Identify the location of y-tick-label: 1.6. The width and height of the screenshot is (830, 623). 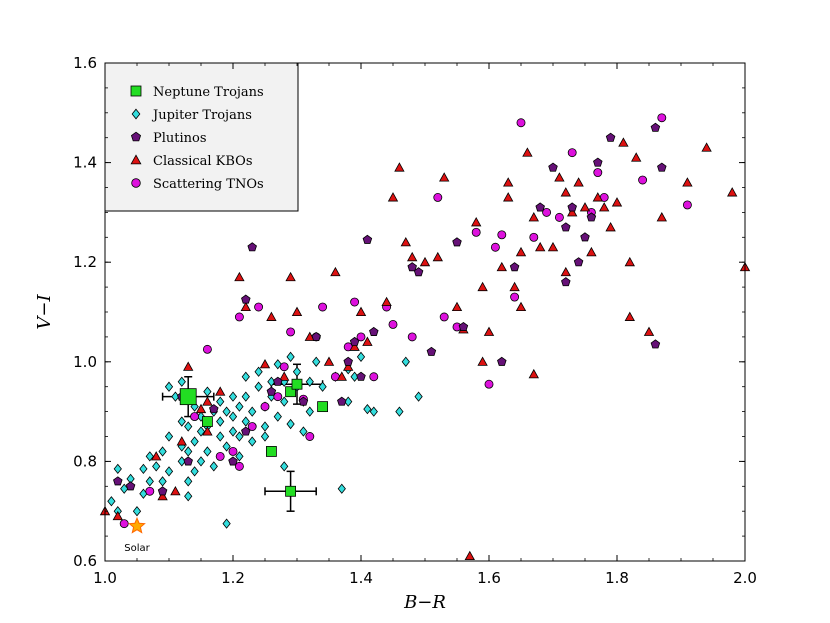
(85, 63).